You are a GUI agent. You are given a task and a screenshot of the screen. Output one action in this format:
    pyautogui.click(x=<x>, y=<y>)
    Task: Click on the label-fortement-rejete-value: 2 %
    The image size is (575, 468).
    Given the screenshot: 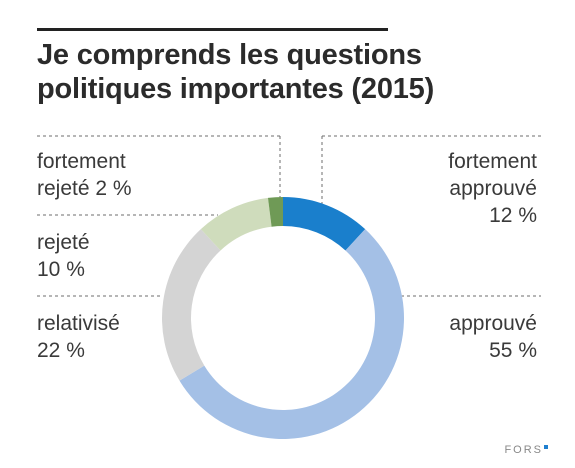 What is the action you would take?
    pyautogui.click(x=113, y=188)
    